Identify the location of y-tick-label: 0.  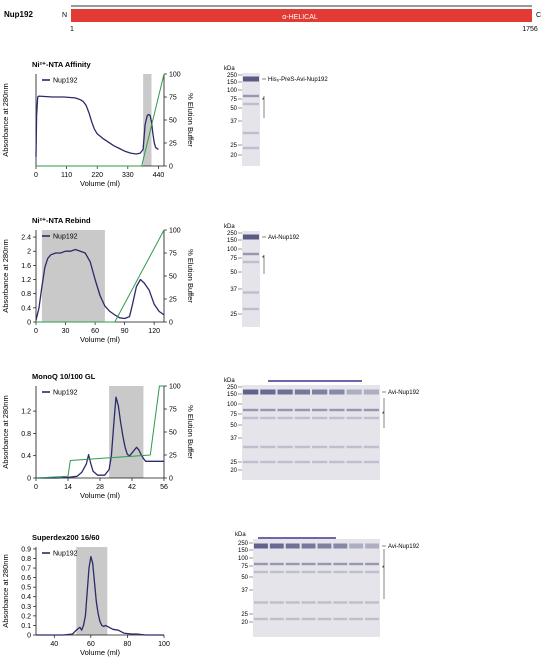
(29, 636).